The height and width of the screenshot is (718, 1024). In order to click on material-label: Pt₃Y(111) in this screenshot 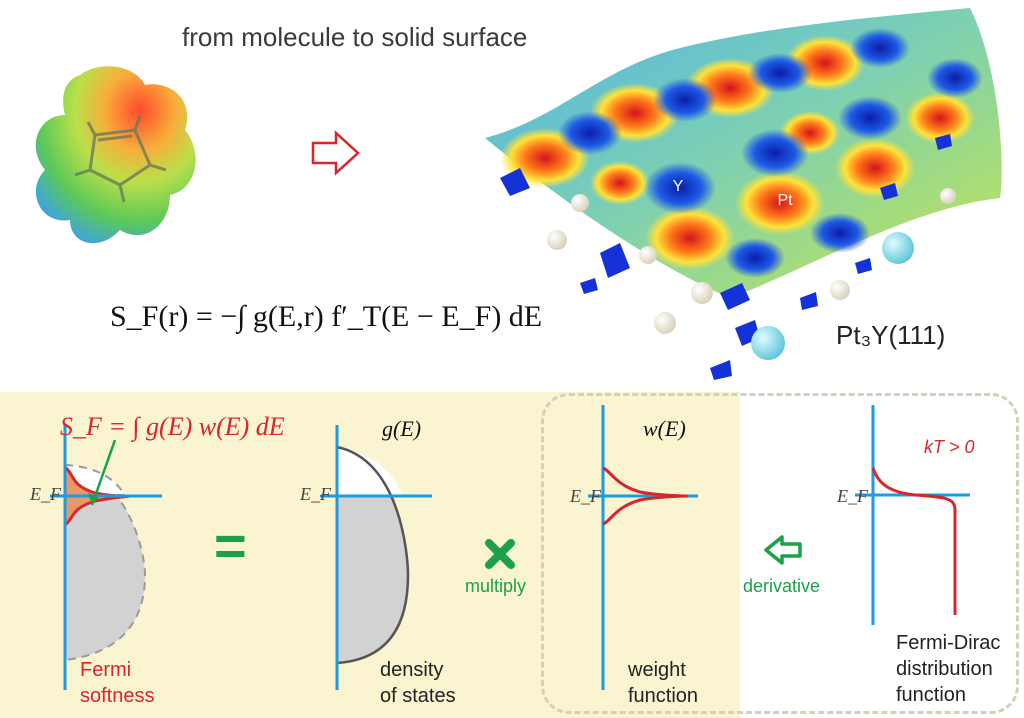, I will do `click(891, 335)`.